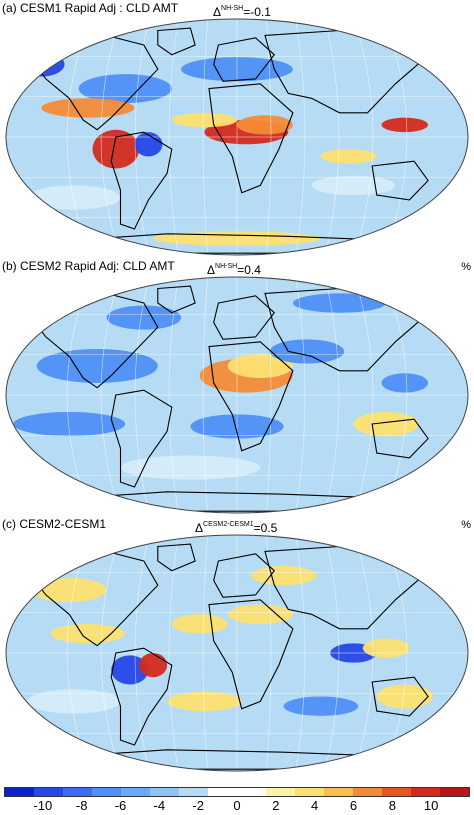 The height and width of the screenshot is (815, 474). I want to click on panel-title: (c) CESM2-CESM1, so click(54, 524).